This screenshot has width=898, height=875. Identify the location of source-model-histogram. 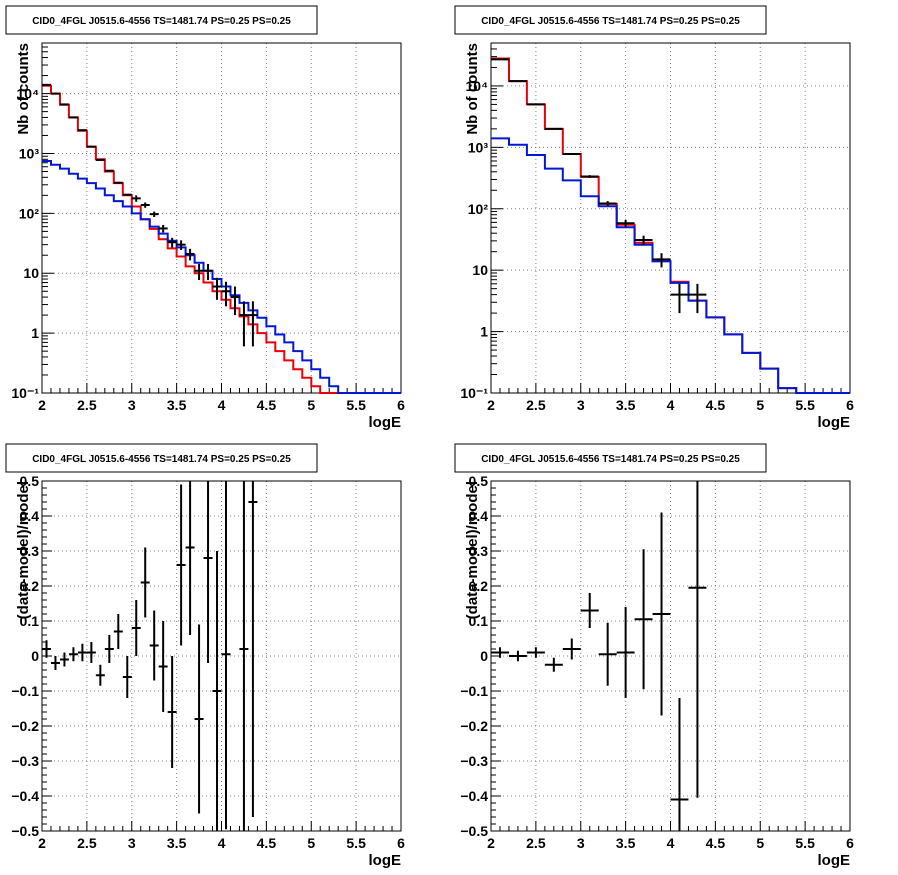
(670, 265).